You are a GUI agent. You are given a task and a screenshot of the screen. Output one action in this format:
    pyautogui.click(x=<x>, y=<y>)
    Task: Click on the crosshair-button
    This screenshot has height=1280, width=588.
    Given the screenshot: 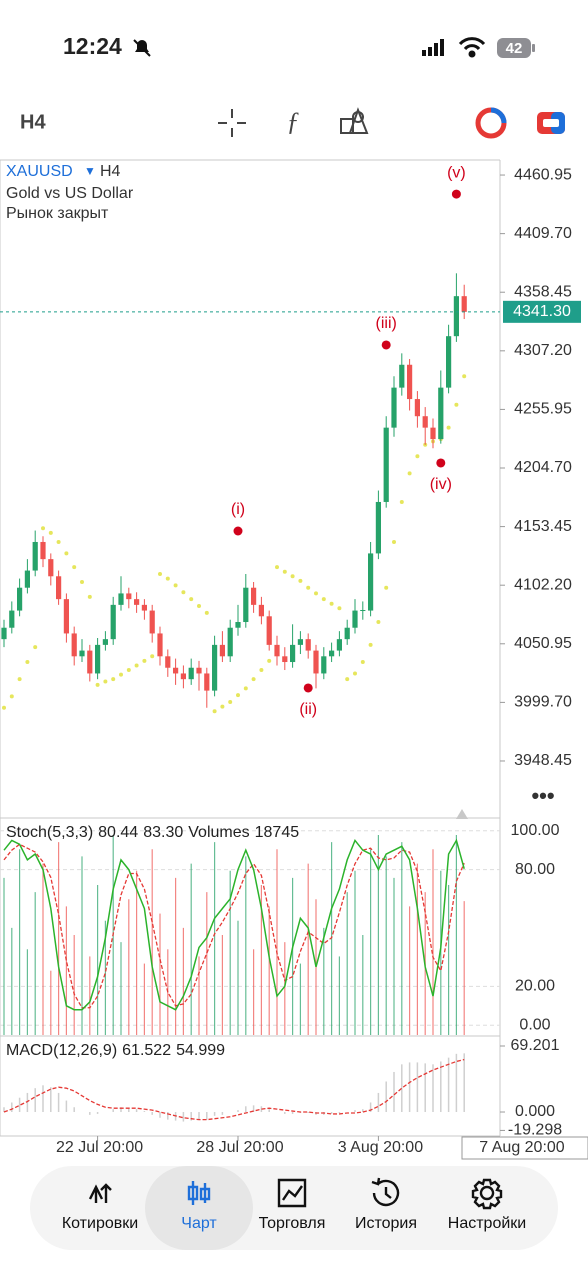 What is the action you would take?
    pyautogui.click(x=232, y=123)
    